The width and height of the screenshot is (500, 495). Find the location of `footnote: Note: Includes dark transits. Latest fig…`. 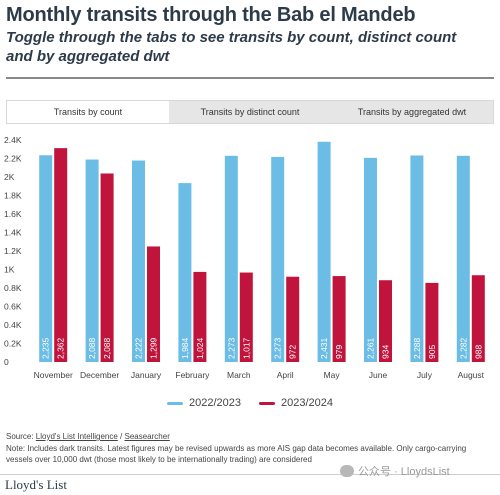

footnote: Note: Includes dark transits. Latest fig… is located at coordinates (236, 454).